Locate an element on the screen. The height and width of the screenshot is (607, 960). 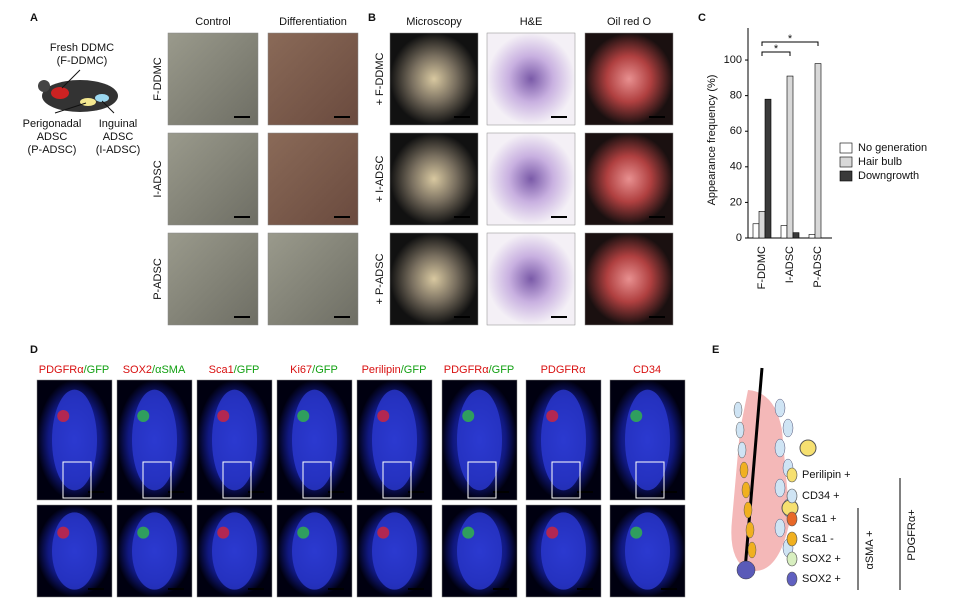
mouse-ear is located at coordinates (44, 86).